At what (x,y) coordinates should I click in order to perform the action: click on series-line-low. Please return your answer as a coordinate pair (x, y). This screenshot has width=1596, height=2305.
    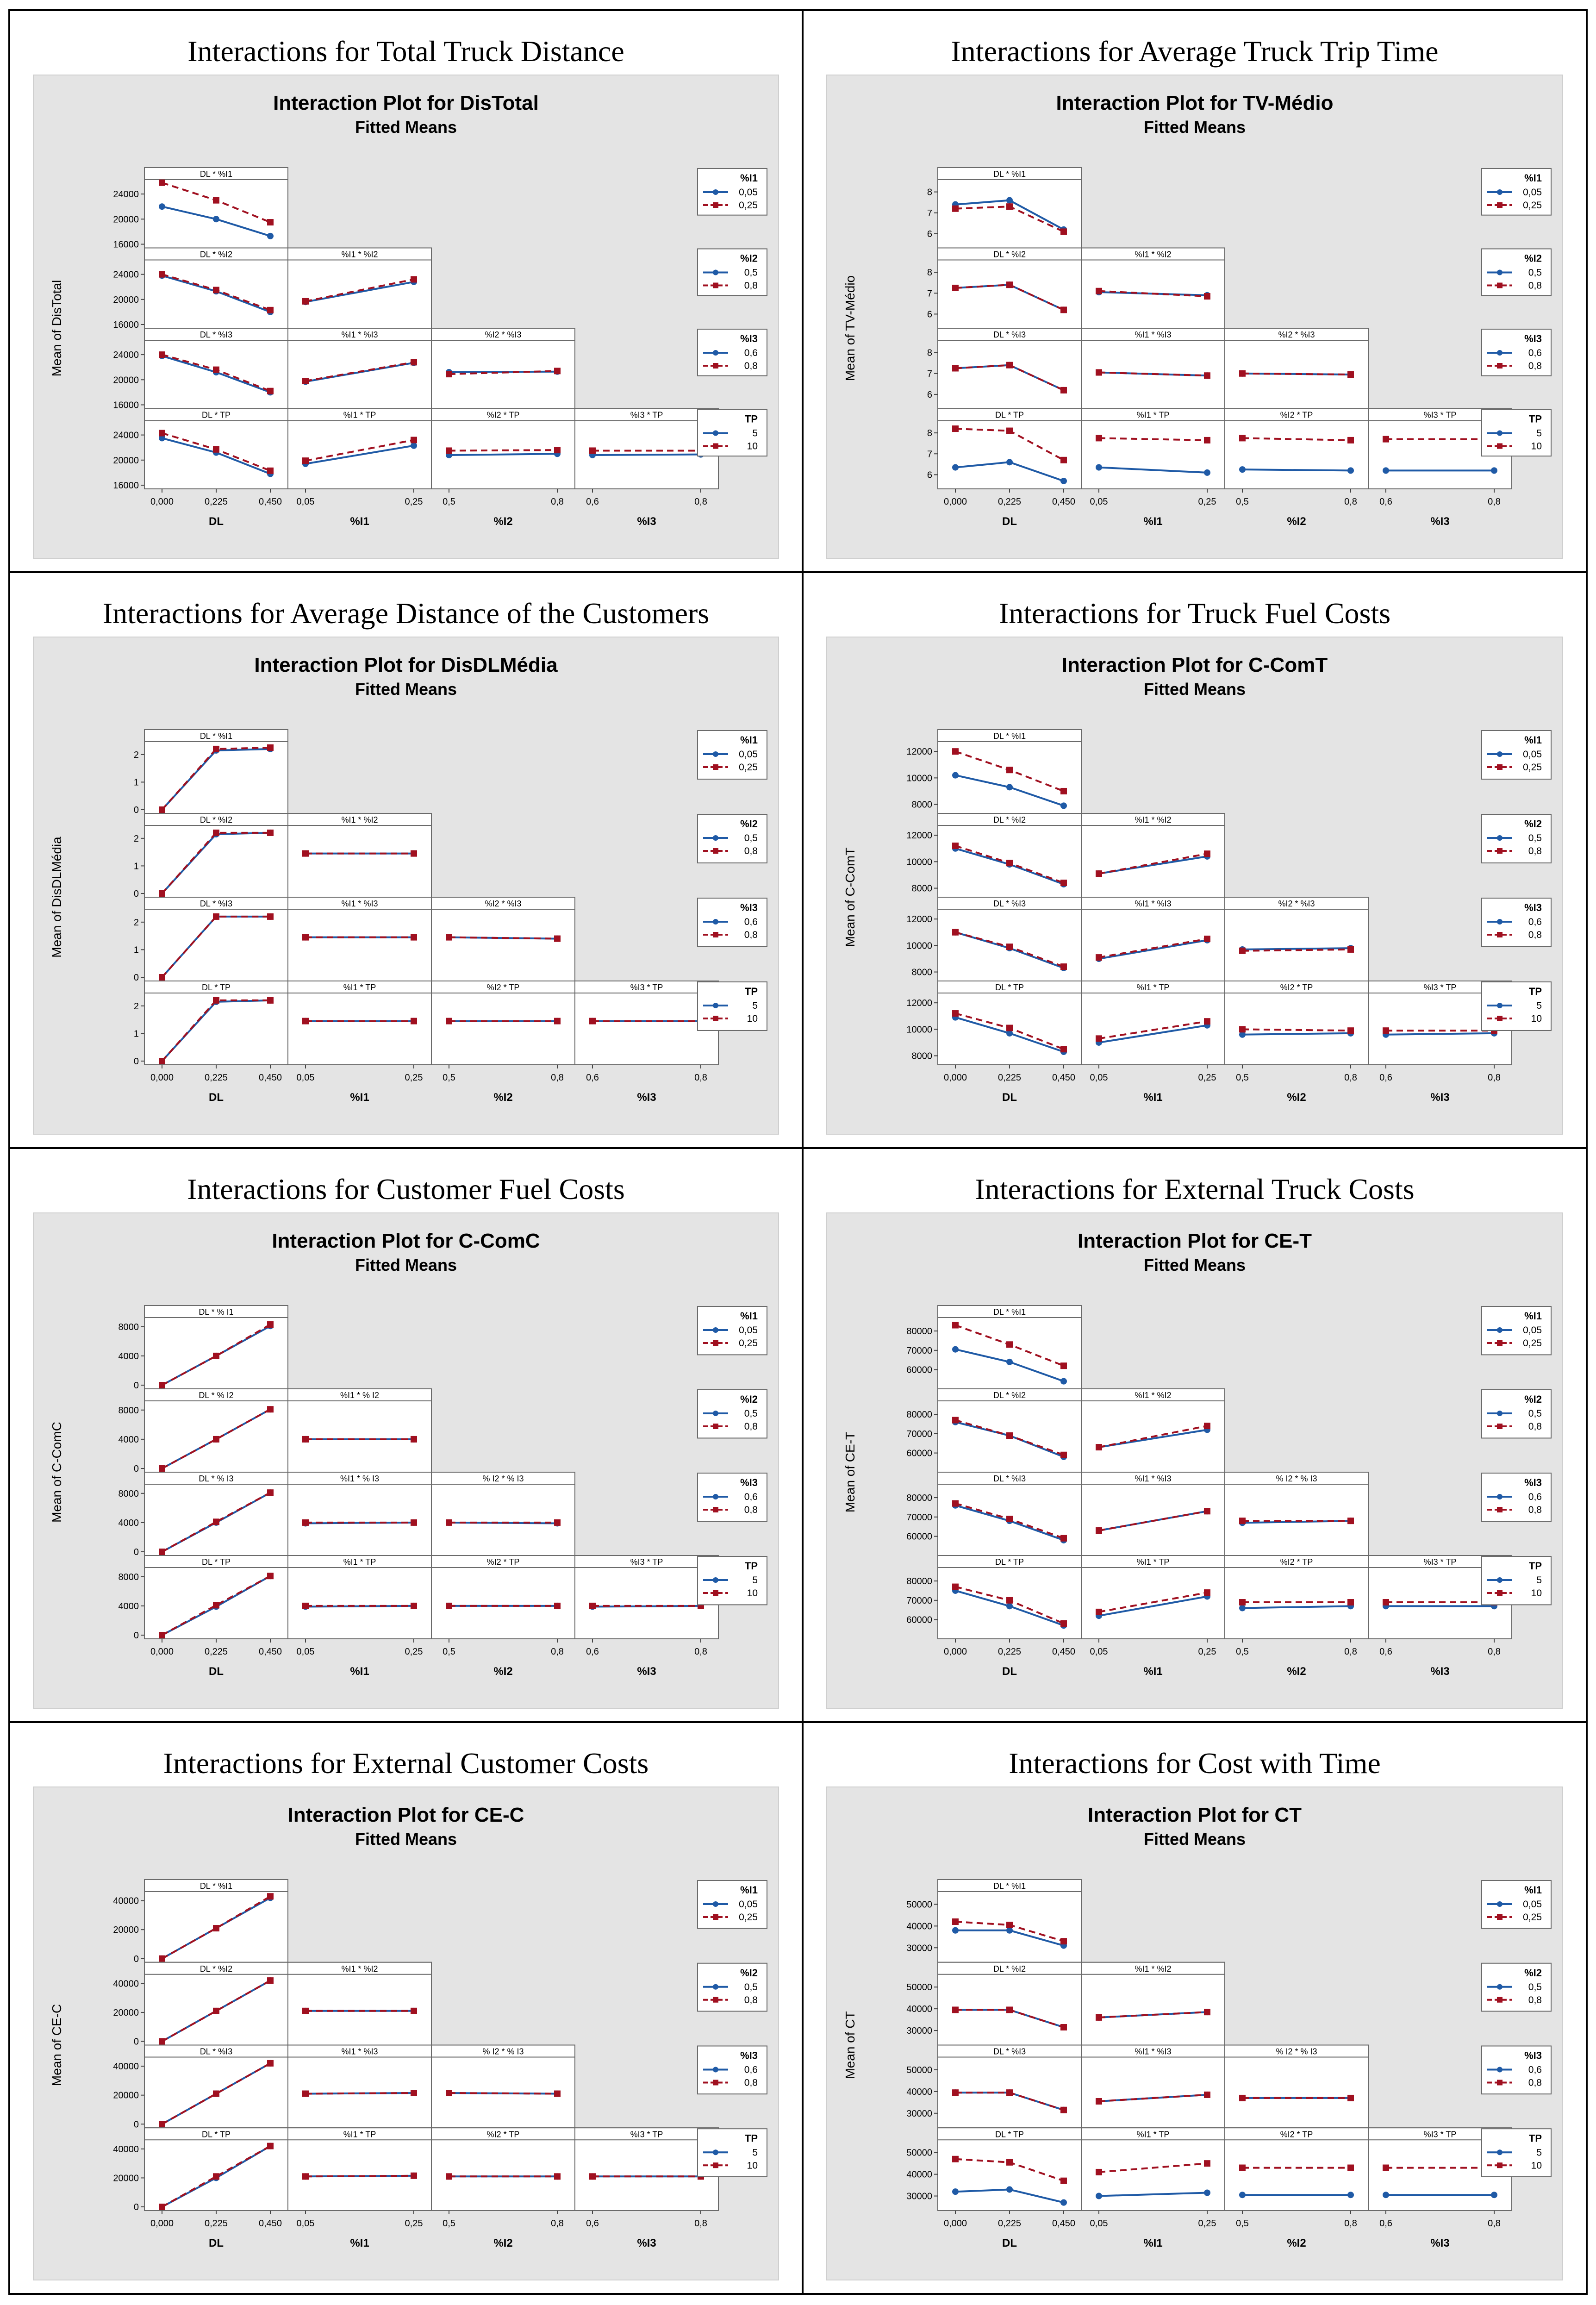
    Looking at the image, I should click on (1296, 470).